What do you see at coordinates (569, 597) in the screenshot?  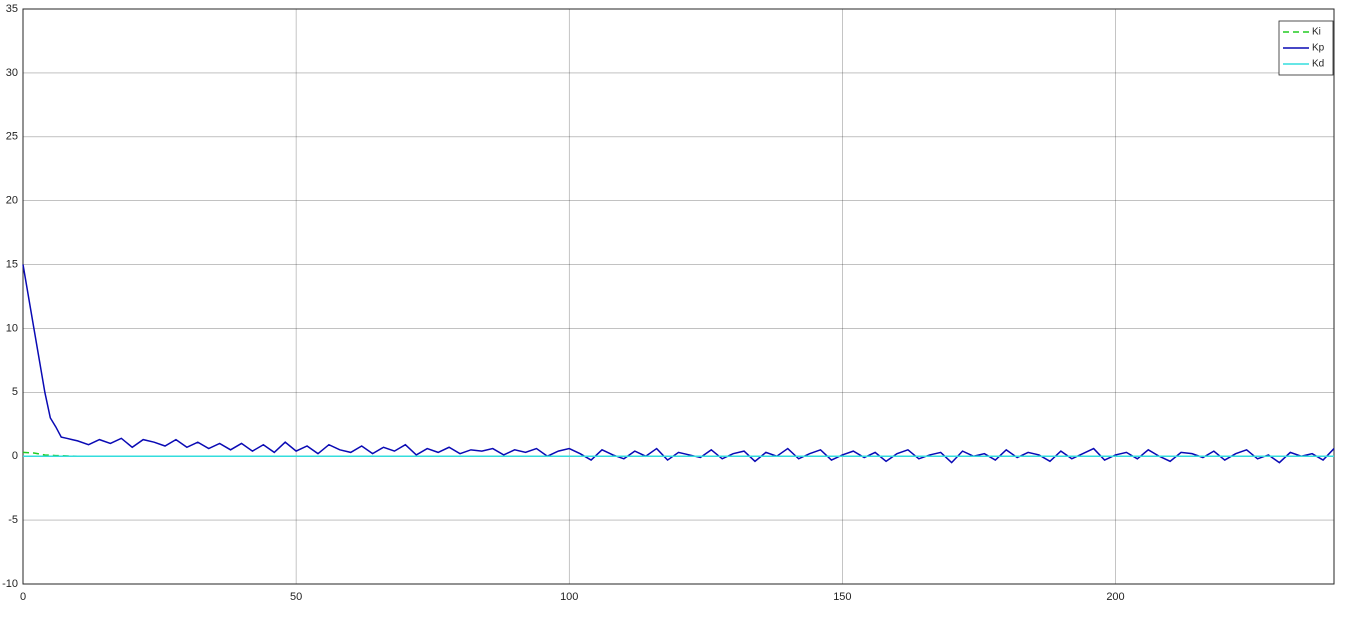 I see `x-tick-label: 100` at bounding box center [569, 597].